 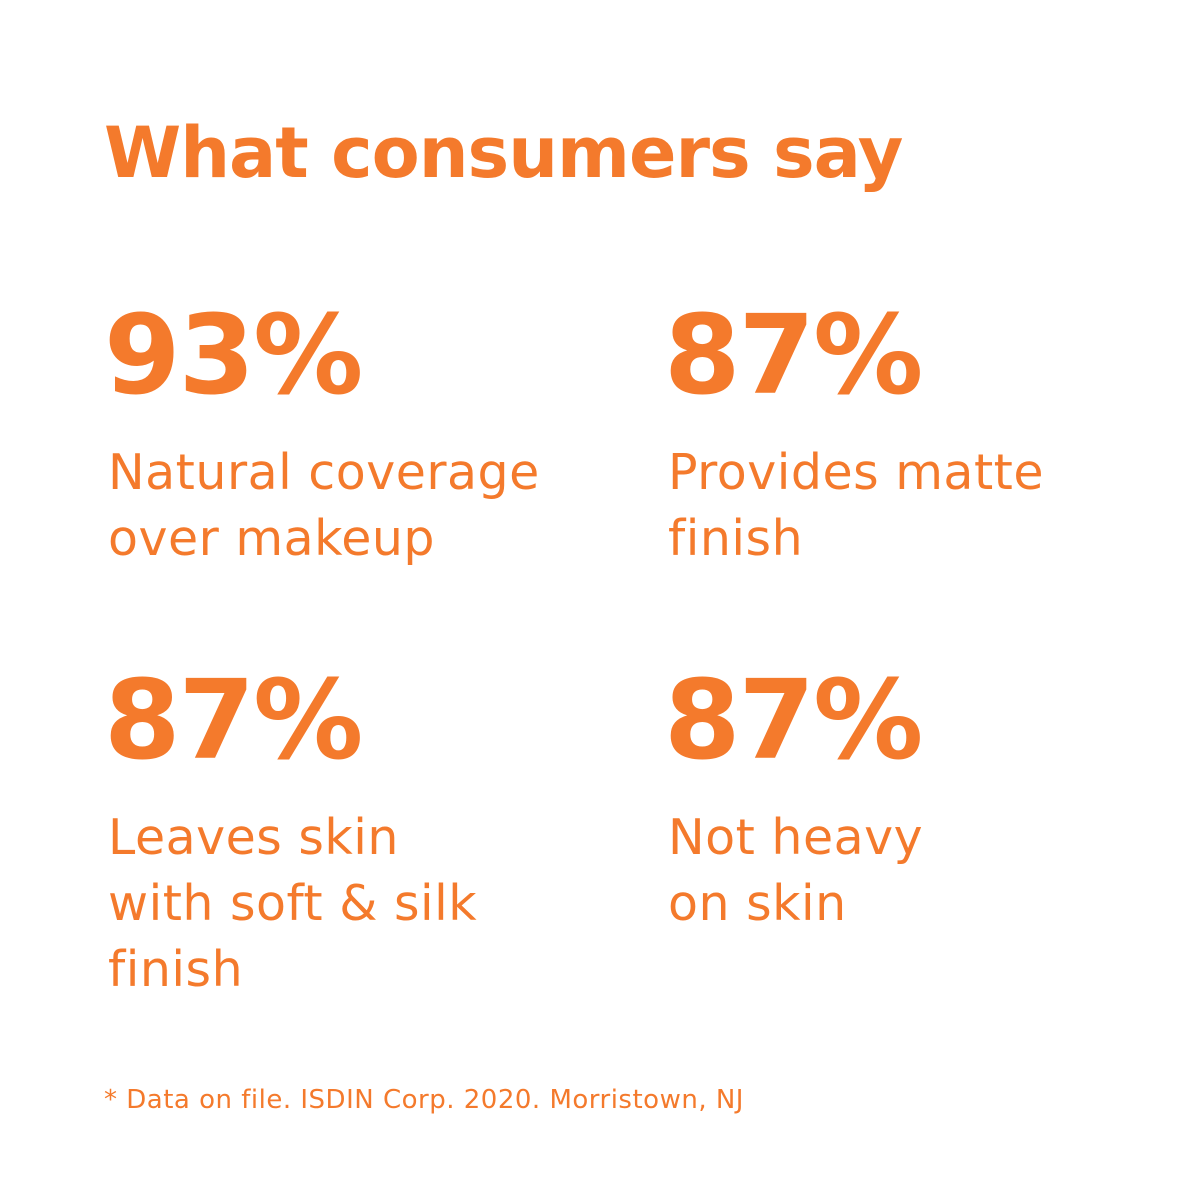 I want to click on headline: What consumers say, so click(x=503, y=153).